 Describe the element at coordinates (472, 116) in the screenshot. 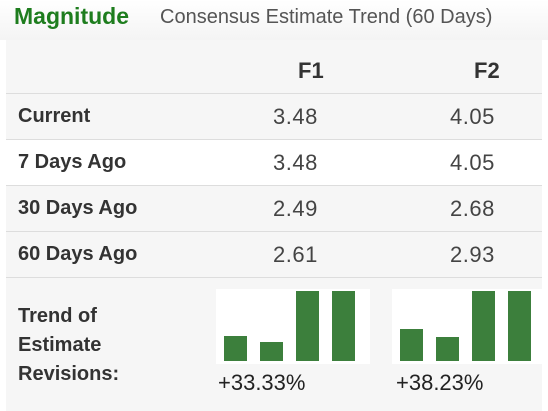

I see `cell-current-f2: 4.05` at that location.